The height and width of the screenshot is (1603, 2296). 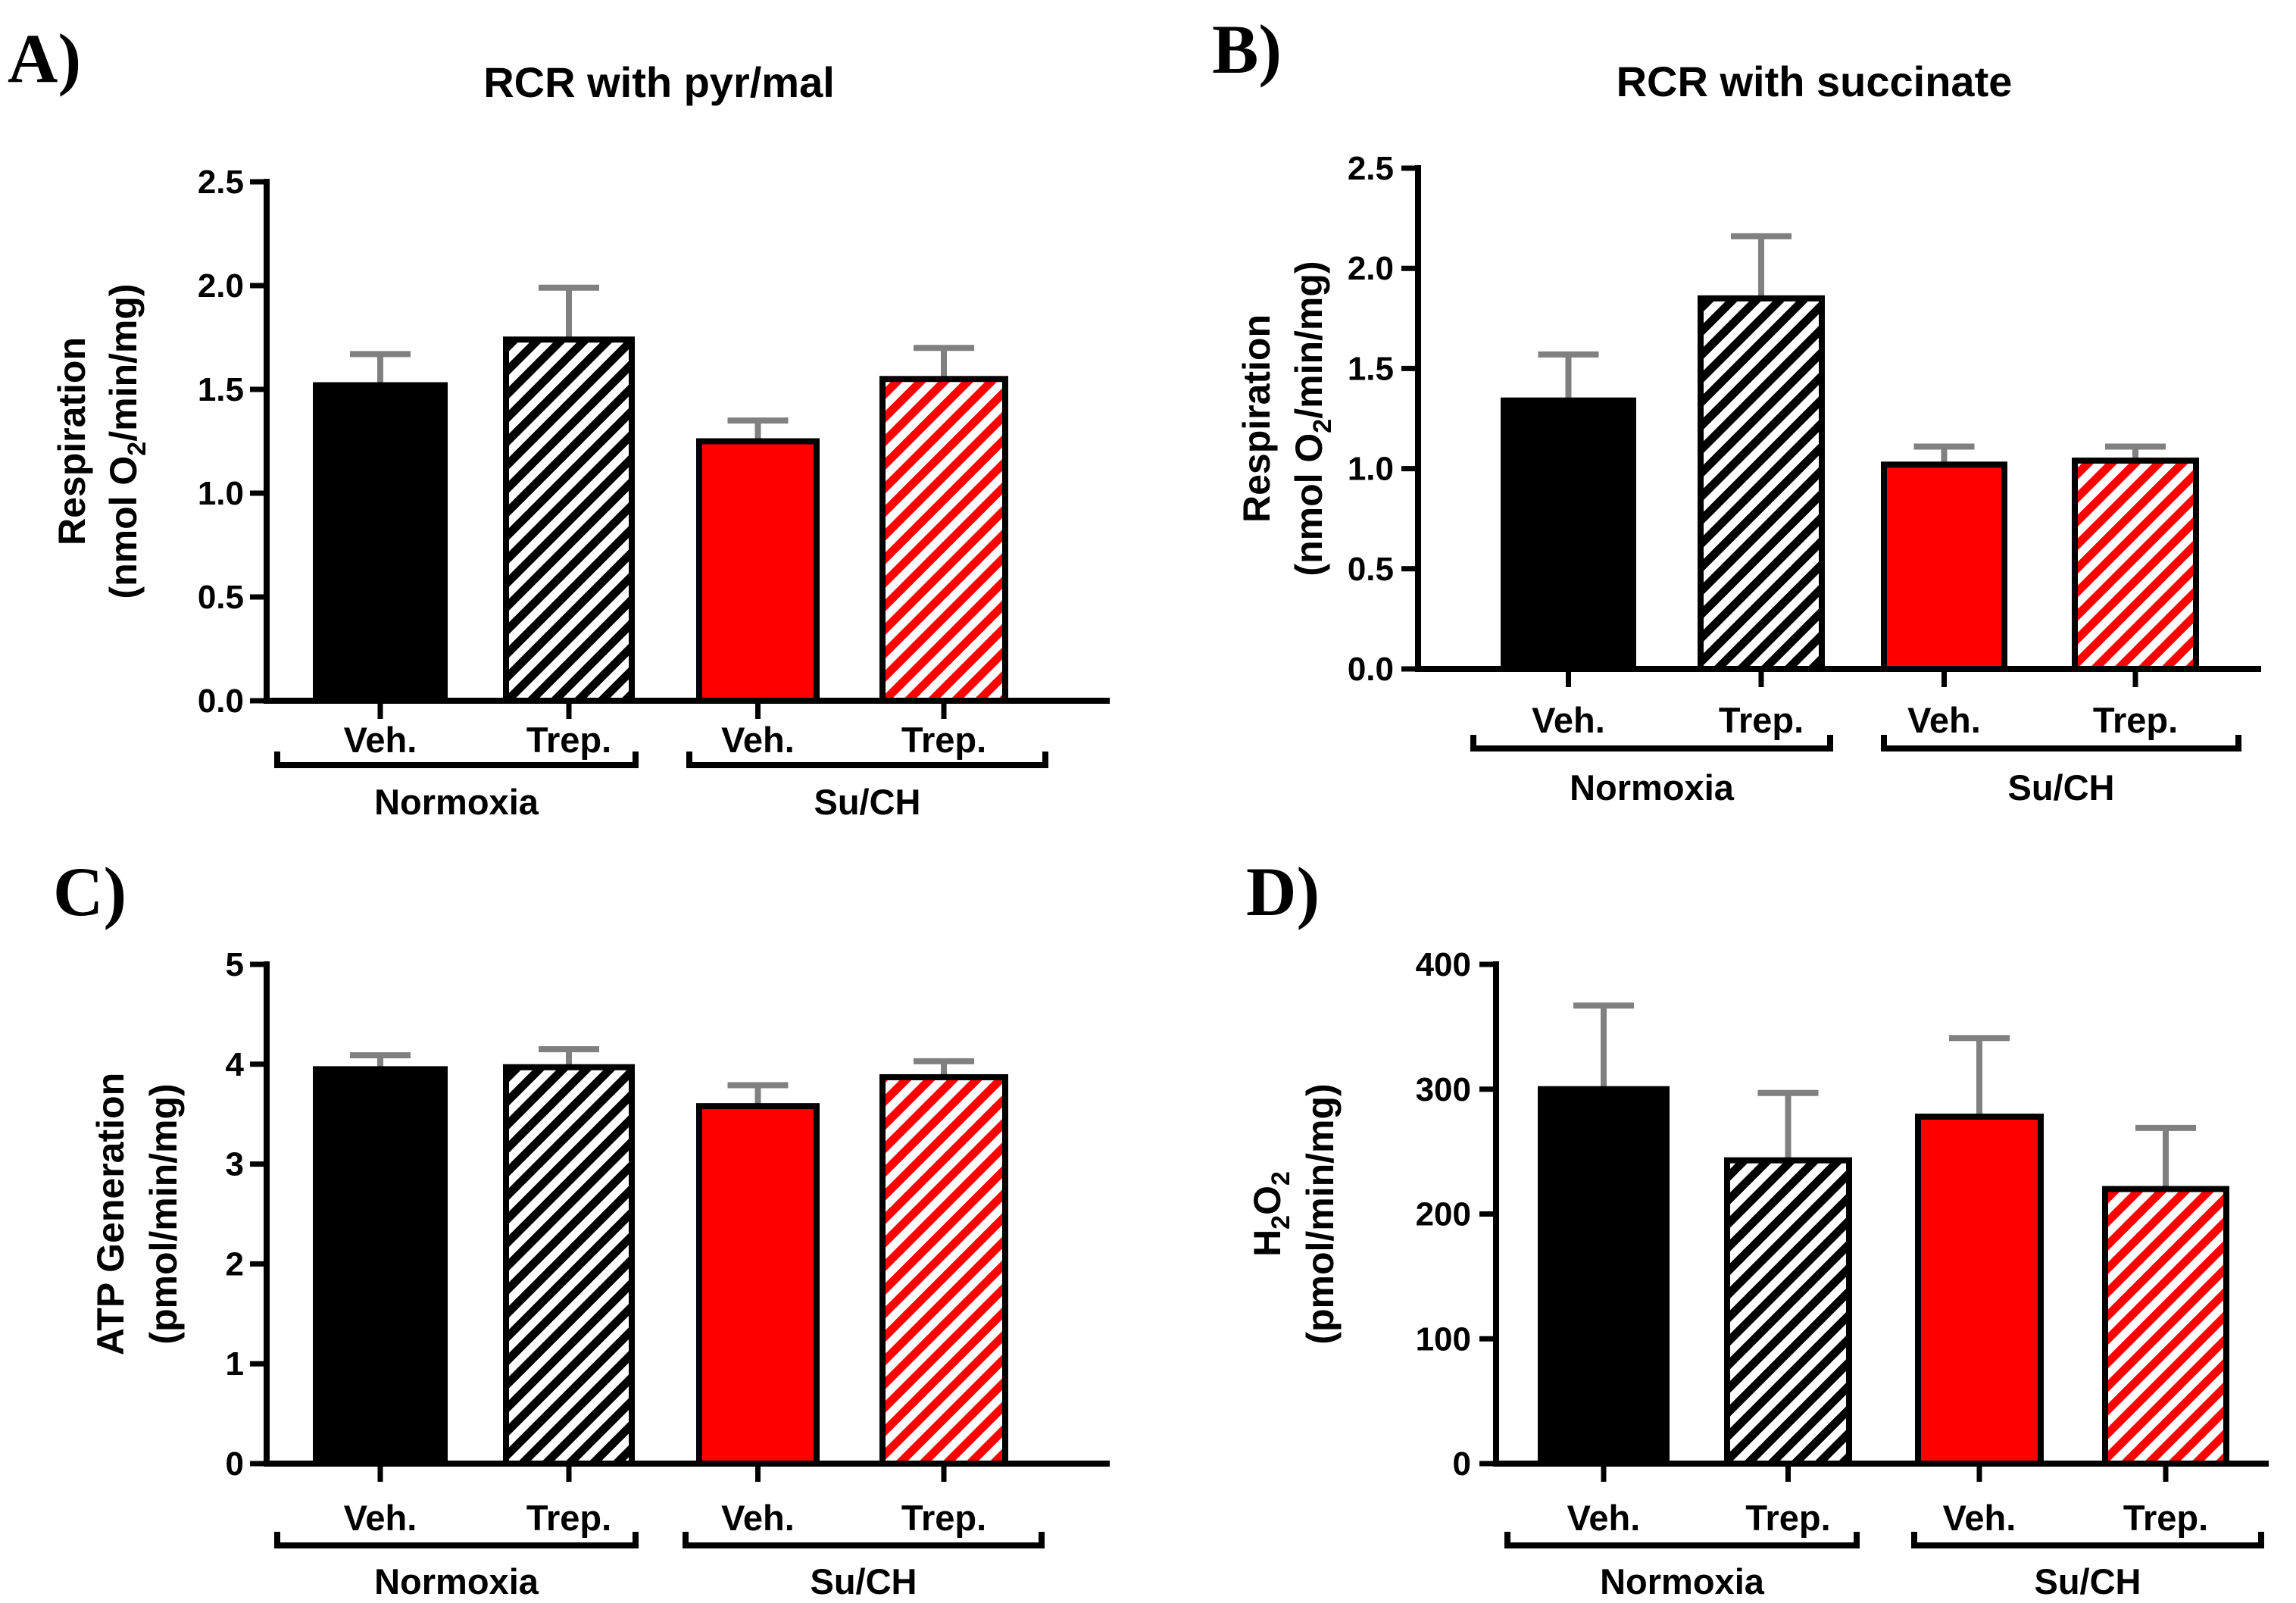 I want to click on y-tick-label: 200, so click(x=1443, y=1214).